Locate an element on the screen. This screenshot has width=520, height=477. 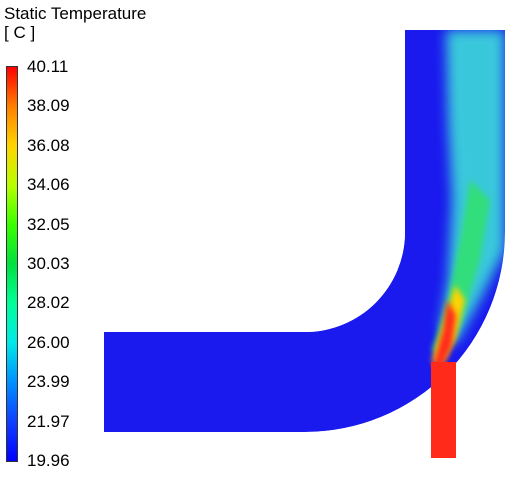
legend-title-text: Static Temperature is located at coordinates (75, 13).